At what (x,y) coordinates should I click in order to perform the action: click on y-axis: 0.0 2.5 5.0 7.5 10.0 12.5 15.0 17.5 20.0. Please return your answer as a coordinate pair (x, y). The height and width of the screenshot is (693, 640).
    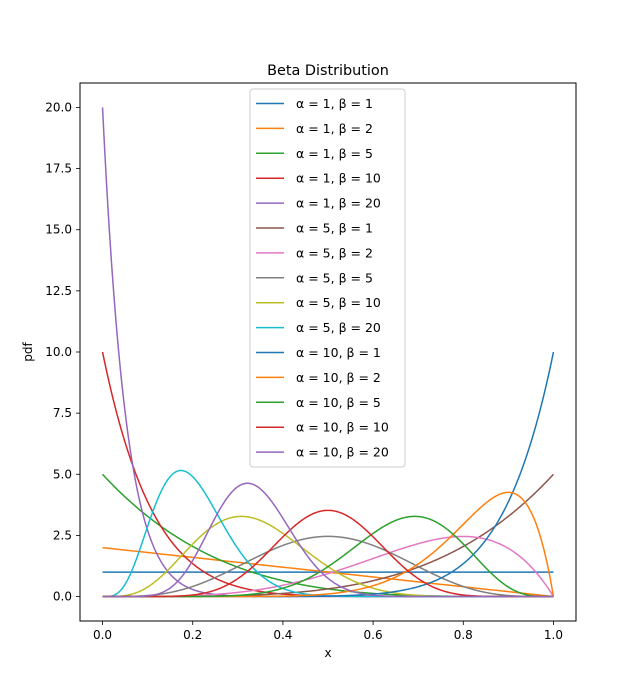
    Looking at the image, I should click on (62, 352).